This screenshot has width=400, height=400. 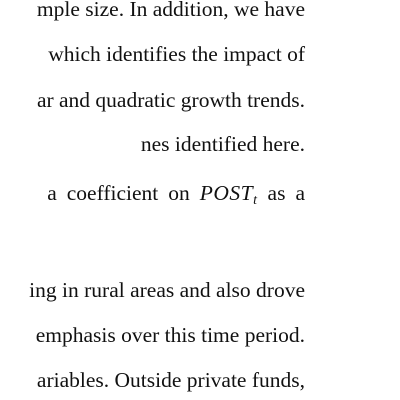 I want to click on math-base: POST, so click(x=226, y=193).